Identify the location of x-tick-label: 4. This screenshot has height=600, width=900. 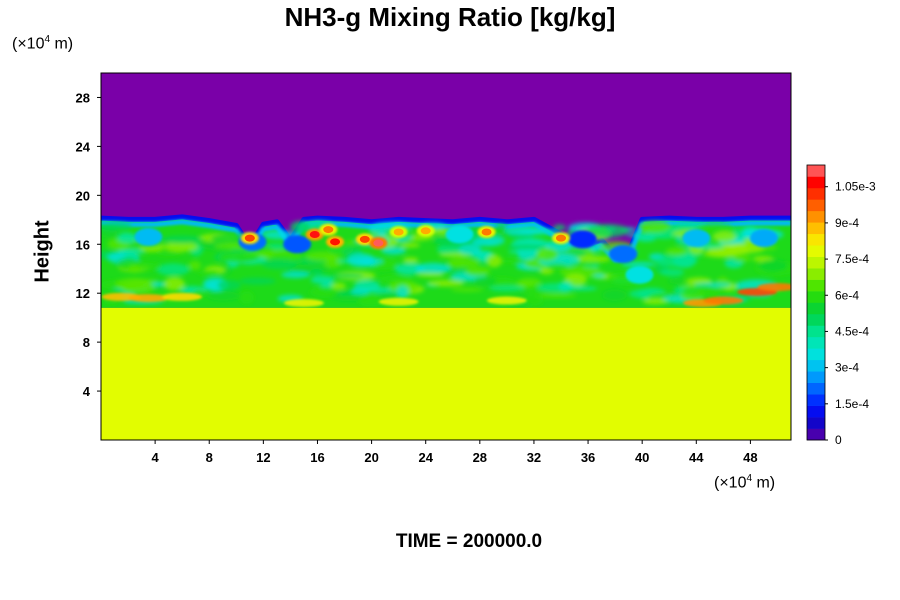
(156, 457).